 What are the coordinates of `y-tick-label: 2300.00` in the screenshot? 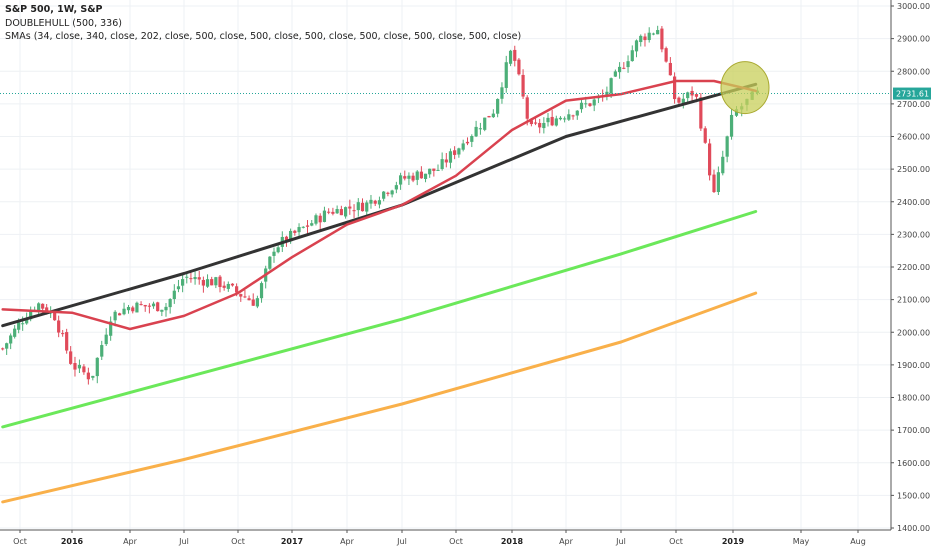 It's located at (913, 234).